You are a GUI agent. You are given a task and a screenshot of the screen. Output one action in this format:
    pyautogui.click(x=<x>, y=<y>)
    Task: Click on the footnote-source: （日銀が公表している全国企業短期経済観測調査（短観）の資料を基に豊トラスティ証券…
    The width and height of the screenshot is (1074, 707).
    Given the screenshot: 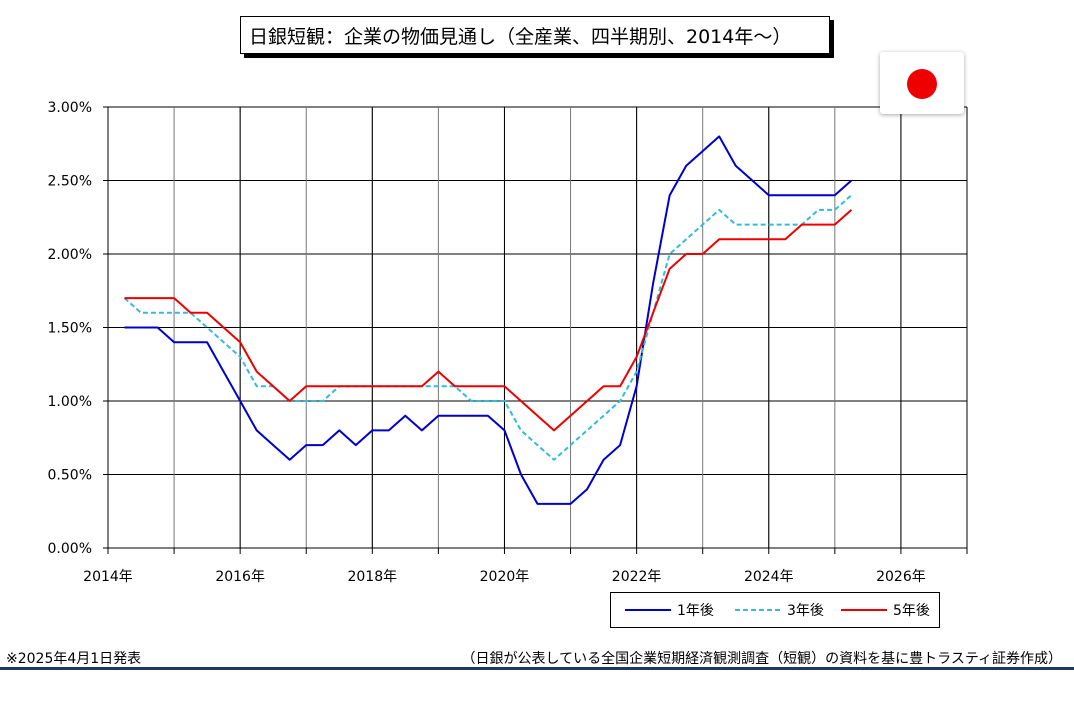 What is the action you would take?
    pyautogui.click(x=761, y=659)
    